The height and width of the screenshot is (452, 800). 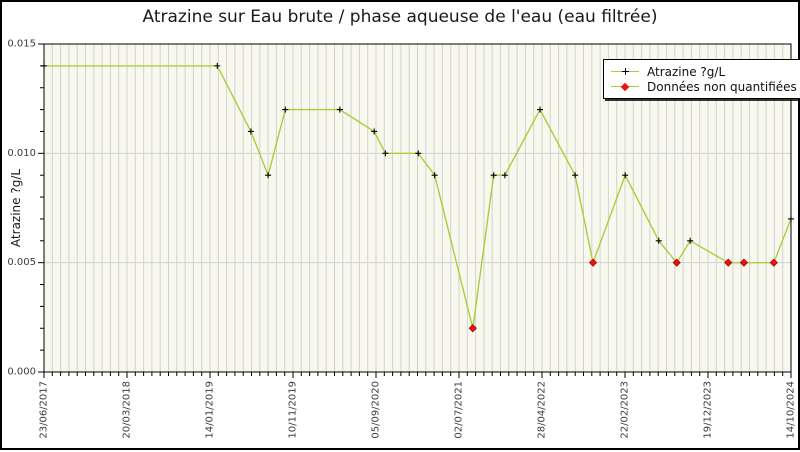 What do you see at coordinates (127, 410) in the screenshot?
I see `x-tick-label: 20/03/2018` at bounding box center [127, 410].